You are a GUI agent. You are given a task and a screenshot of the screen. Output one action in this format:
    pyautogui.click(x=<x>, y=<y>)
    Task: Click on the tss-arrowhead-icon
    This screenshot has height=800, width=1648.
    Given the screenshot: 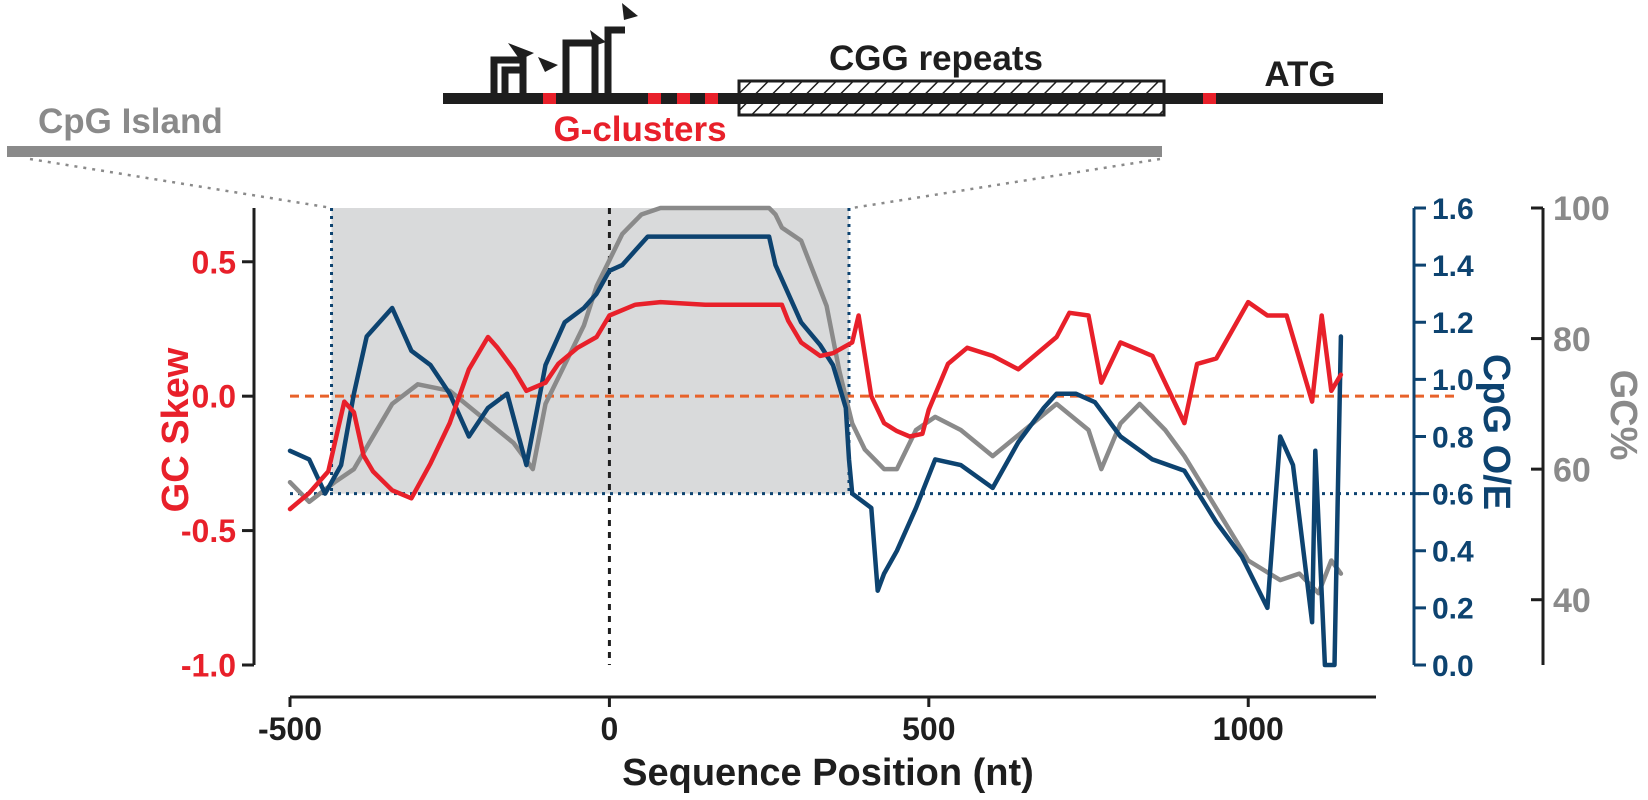 What is the action you would take?
    pyautogui.click(x=573, y=37)
    